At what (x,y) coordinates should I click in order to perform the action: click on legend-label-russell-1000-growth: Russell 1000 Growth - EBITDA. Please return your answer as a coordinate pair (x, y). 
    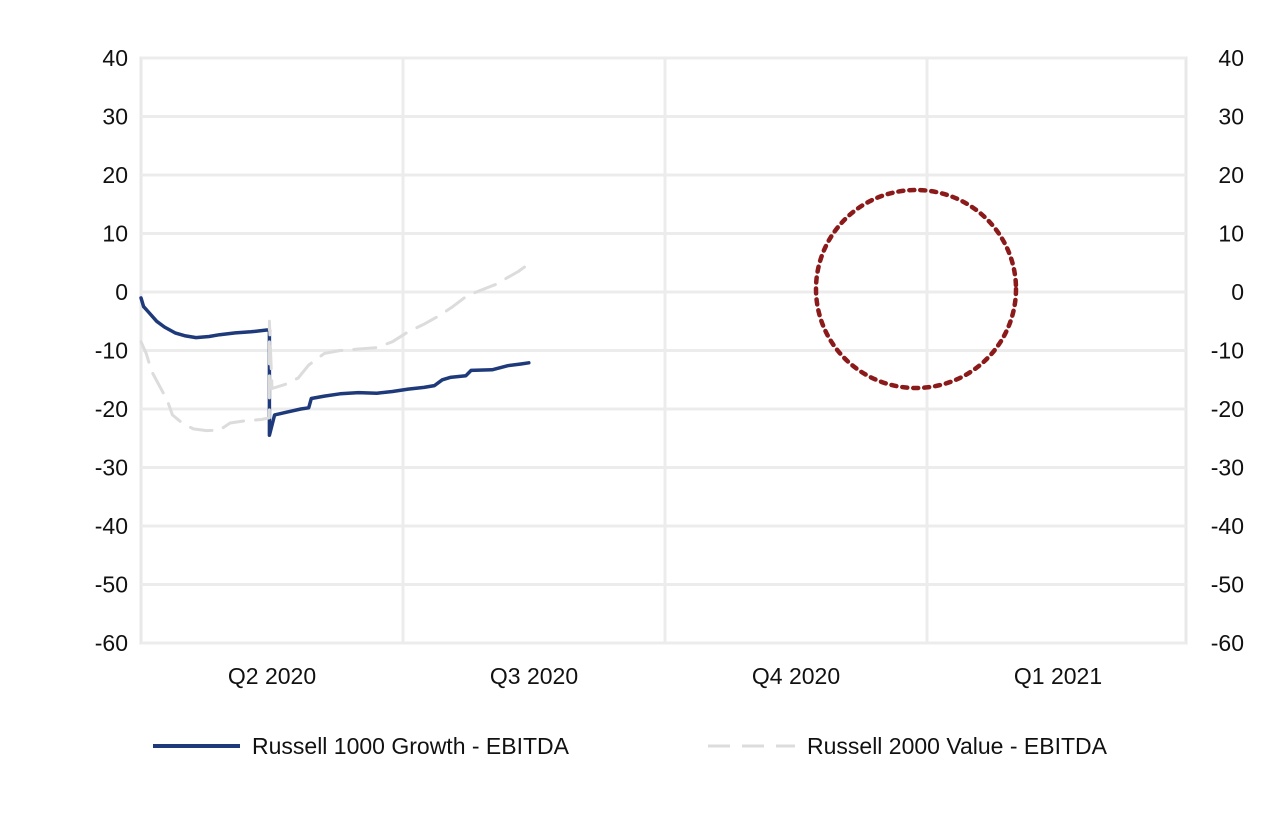
    Looking at the image, I should click on (411, 746).